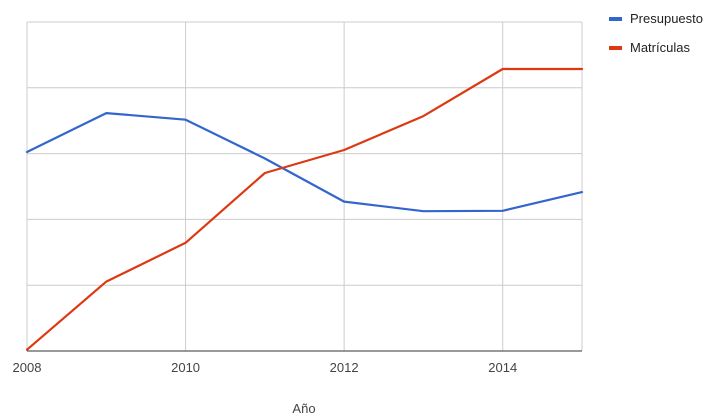 Image resolution: width=726 pixels, height=414 pixels. I want to click on x-tick-label: 2008, so click(27, 367).